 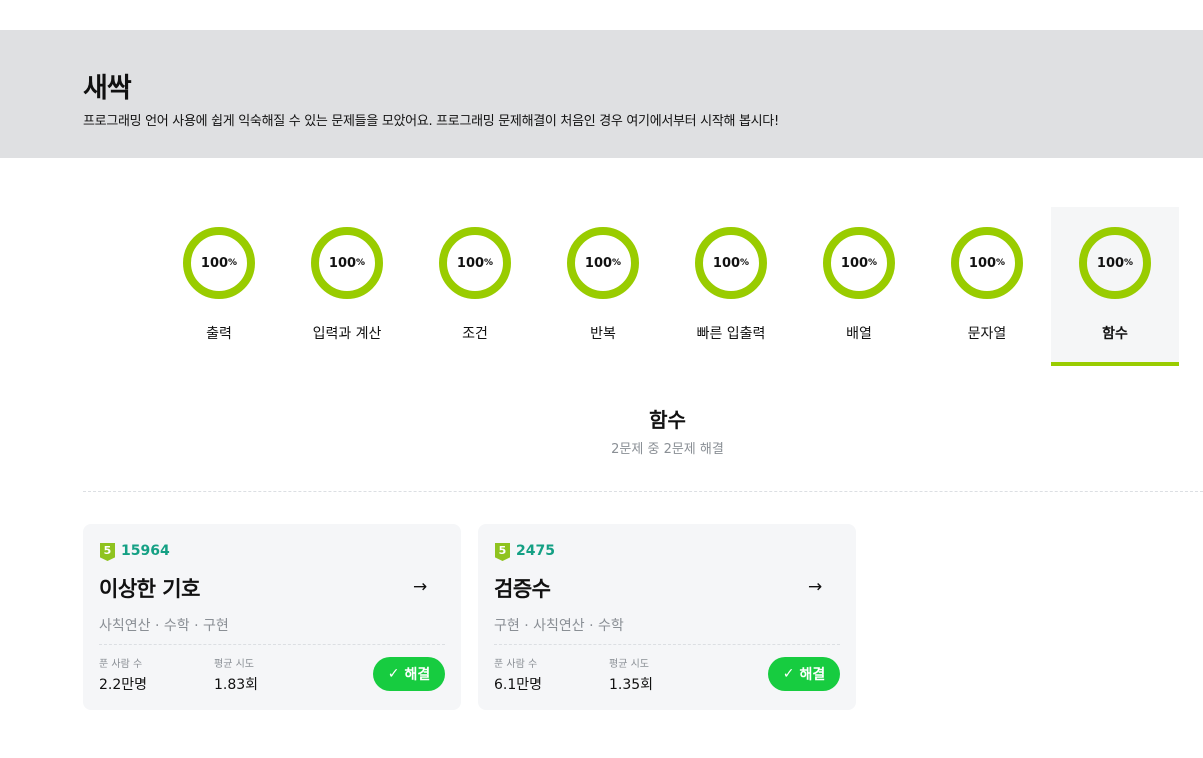 I want to click on section-subtitle: 2문제 중 2문제 해결, so click(x=667, y=449).